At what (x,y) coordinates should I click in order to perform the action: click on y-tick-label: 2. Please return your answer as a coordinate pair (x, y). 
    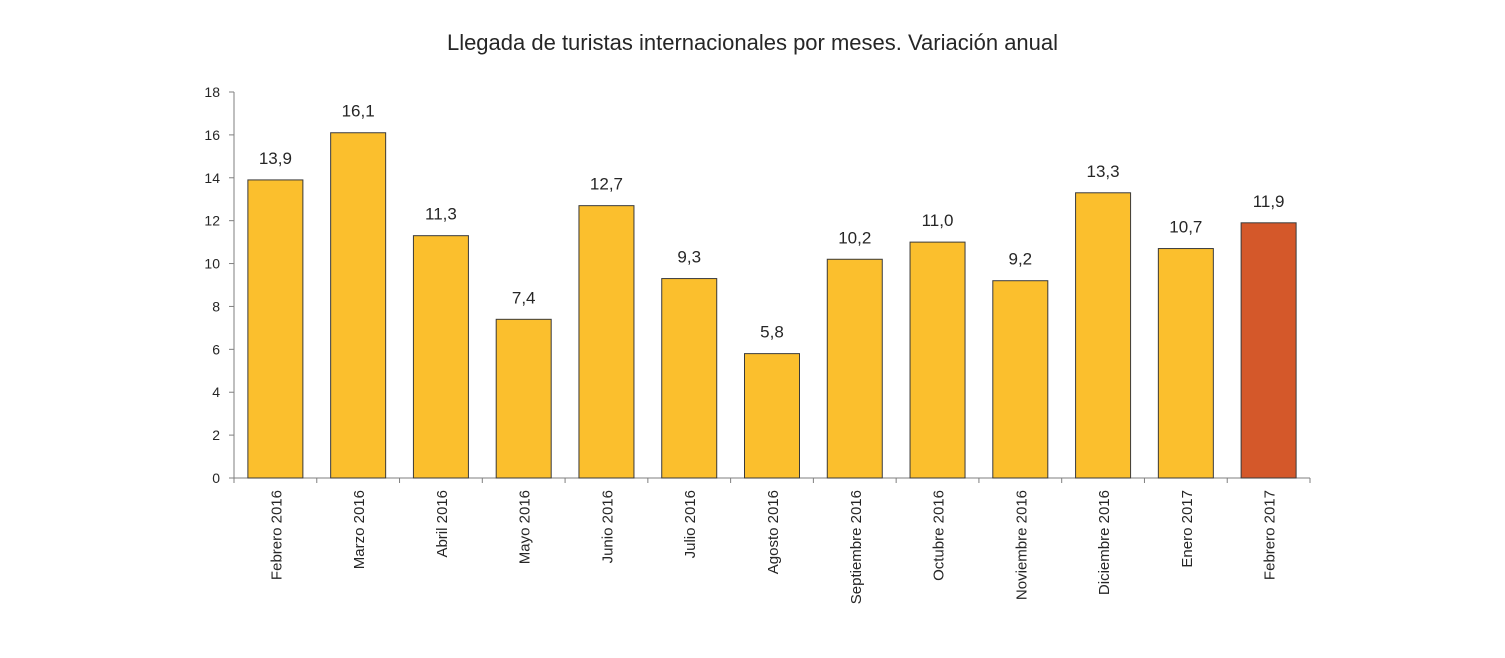
    Looking at the image, I should click on (216, 435).